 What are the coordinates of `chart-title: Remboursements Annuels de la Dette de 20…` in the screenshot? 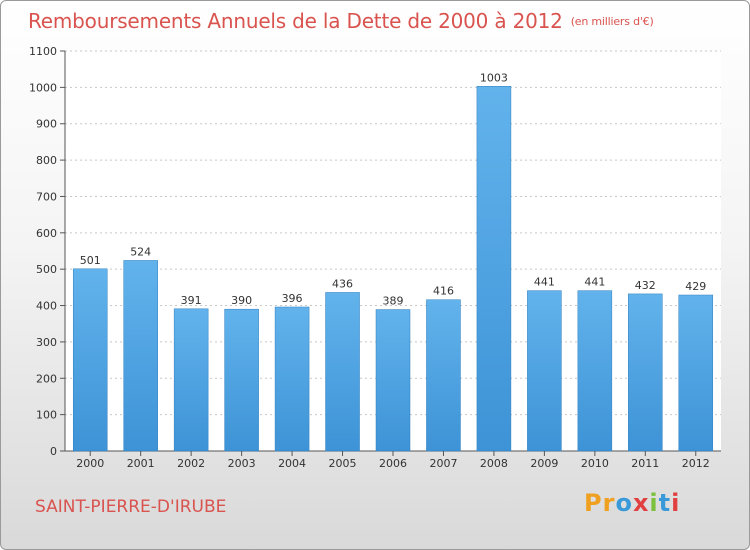 It's located at (341, 21).